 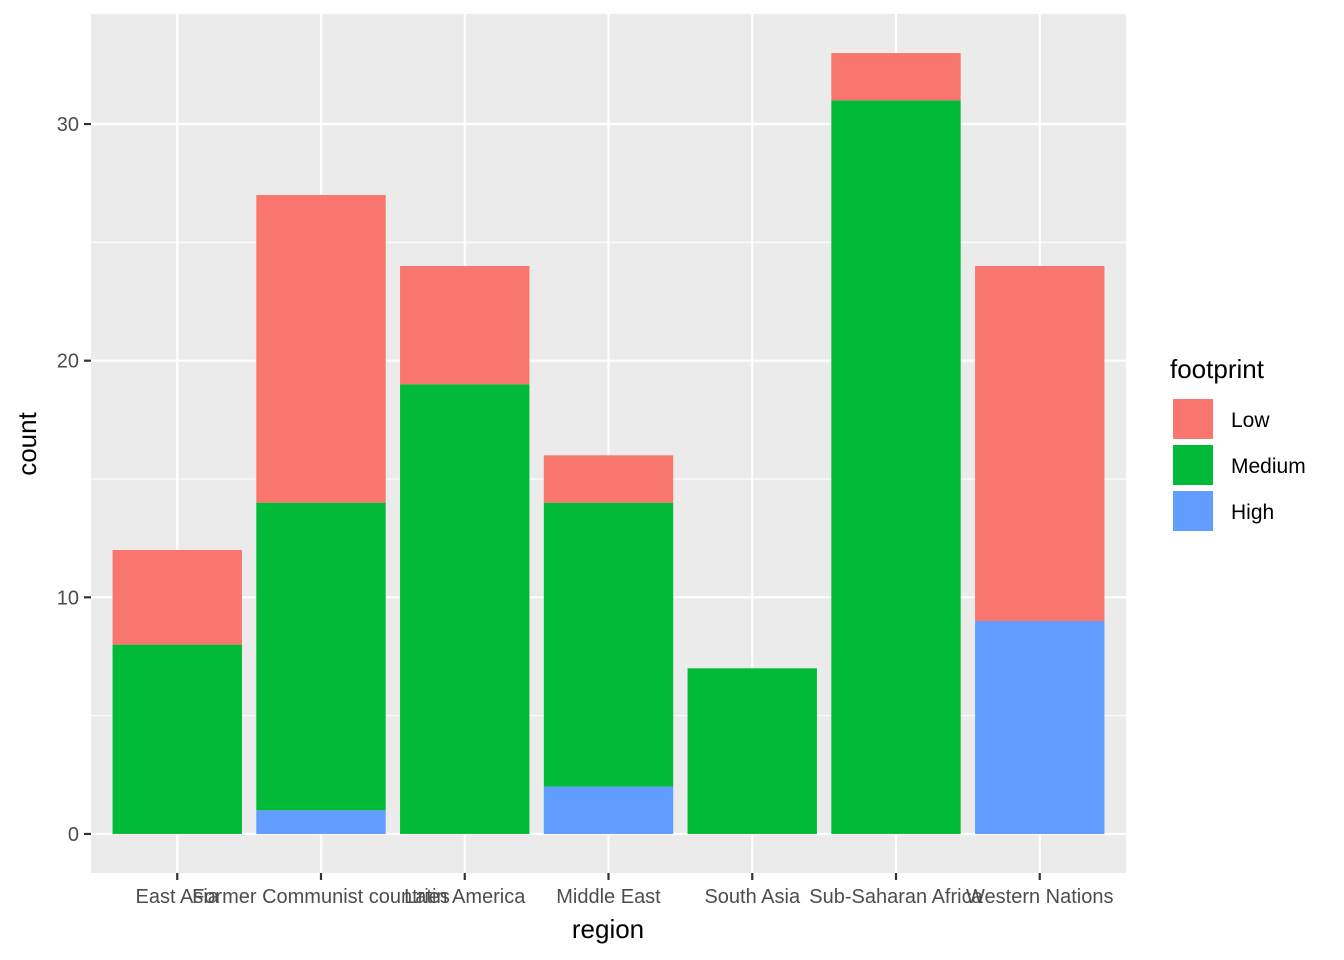 I want to click on y-tick-label: 20, so click(x=68, y=362).